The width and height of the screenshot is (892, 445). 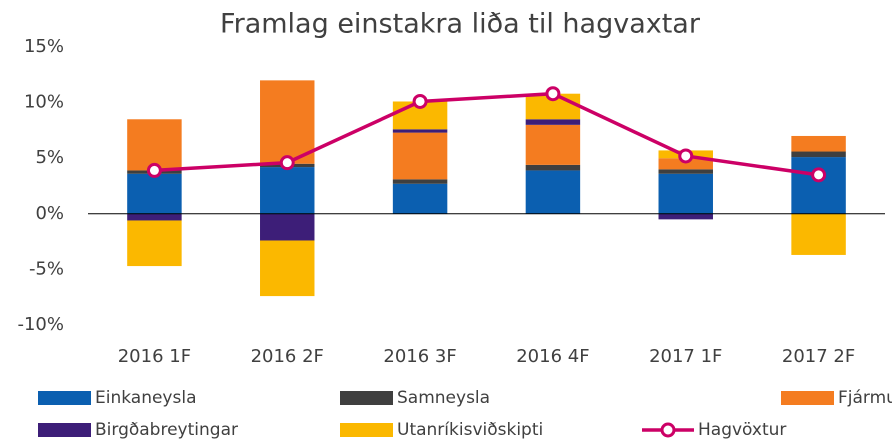 What do you see at coordinates (685, 356) in the screenshot?
I see `x-tick-label: 2017 1F` at bounding box center [685, 356].